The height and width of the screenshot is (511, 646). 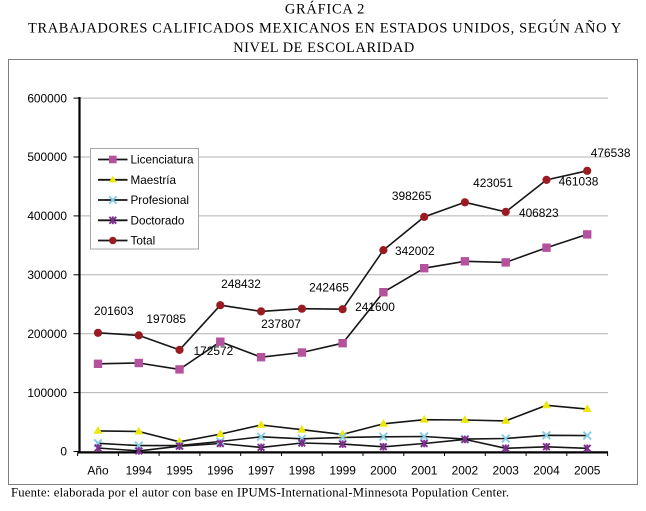 What do you see at coordinates (98, 471) in the screenshot?
I see `svg-text: Año` at bounding box center [98, 471].